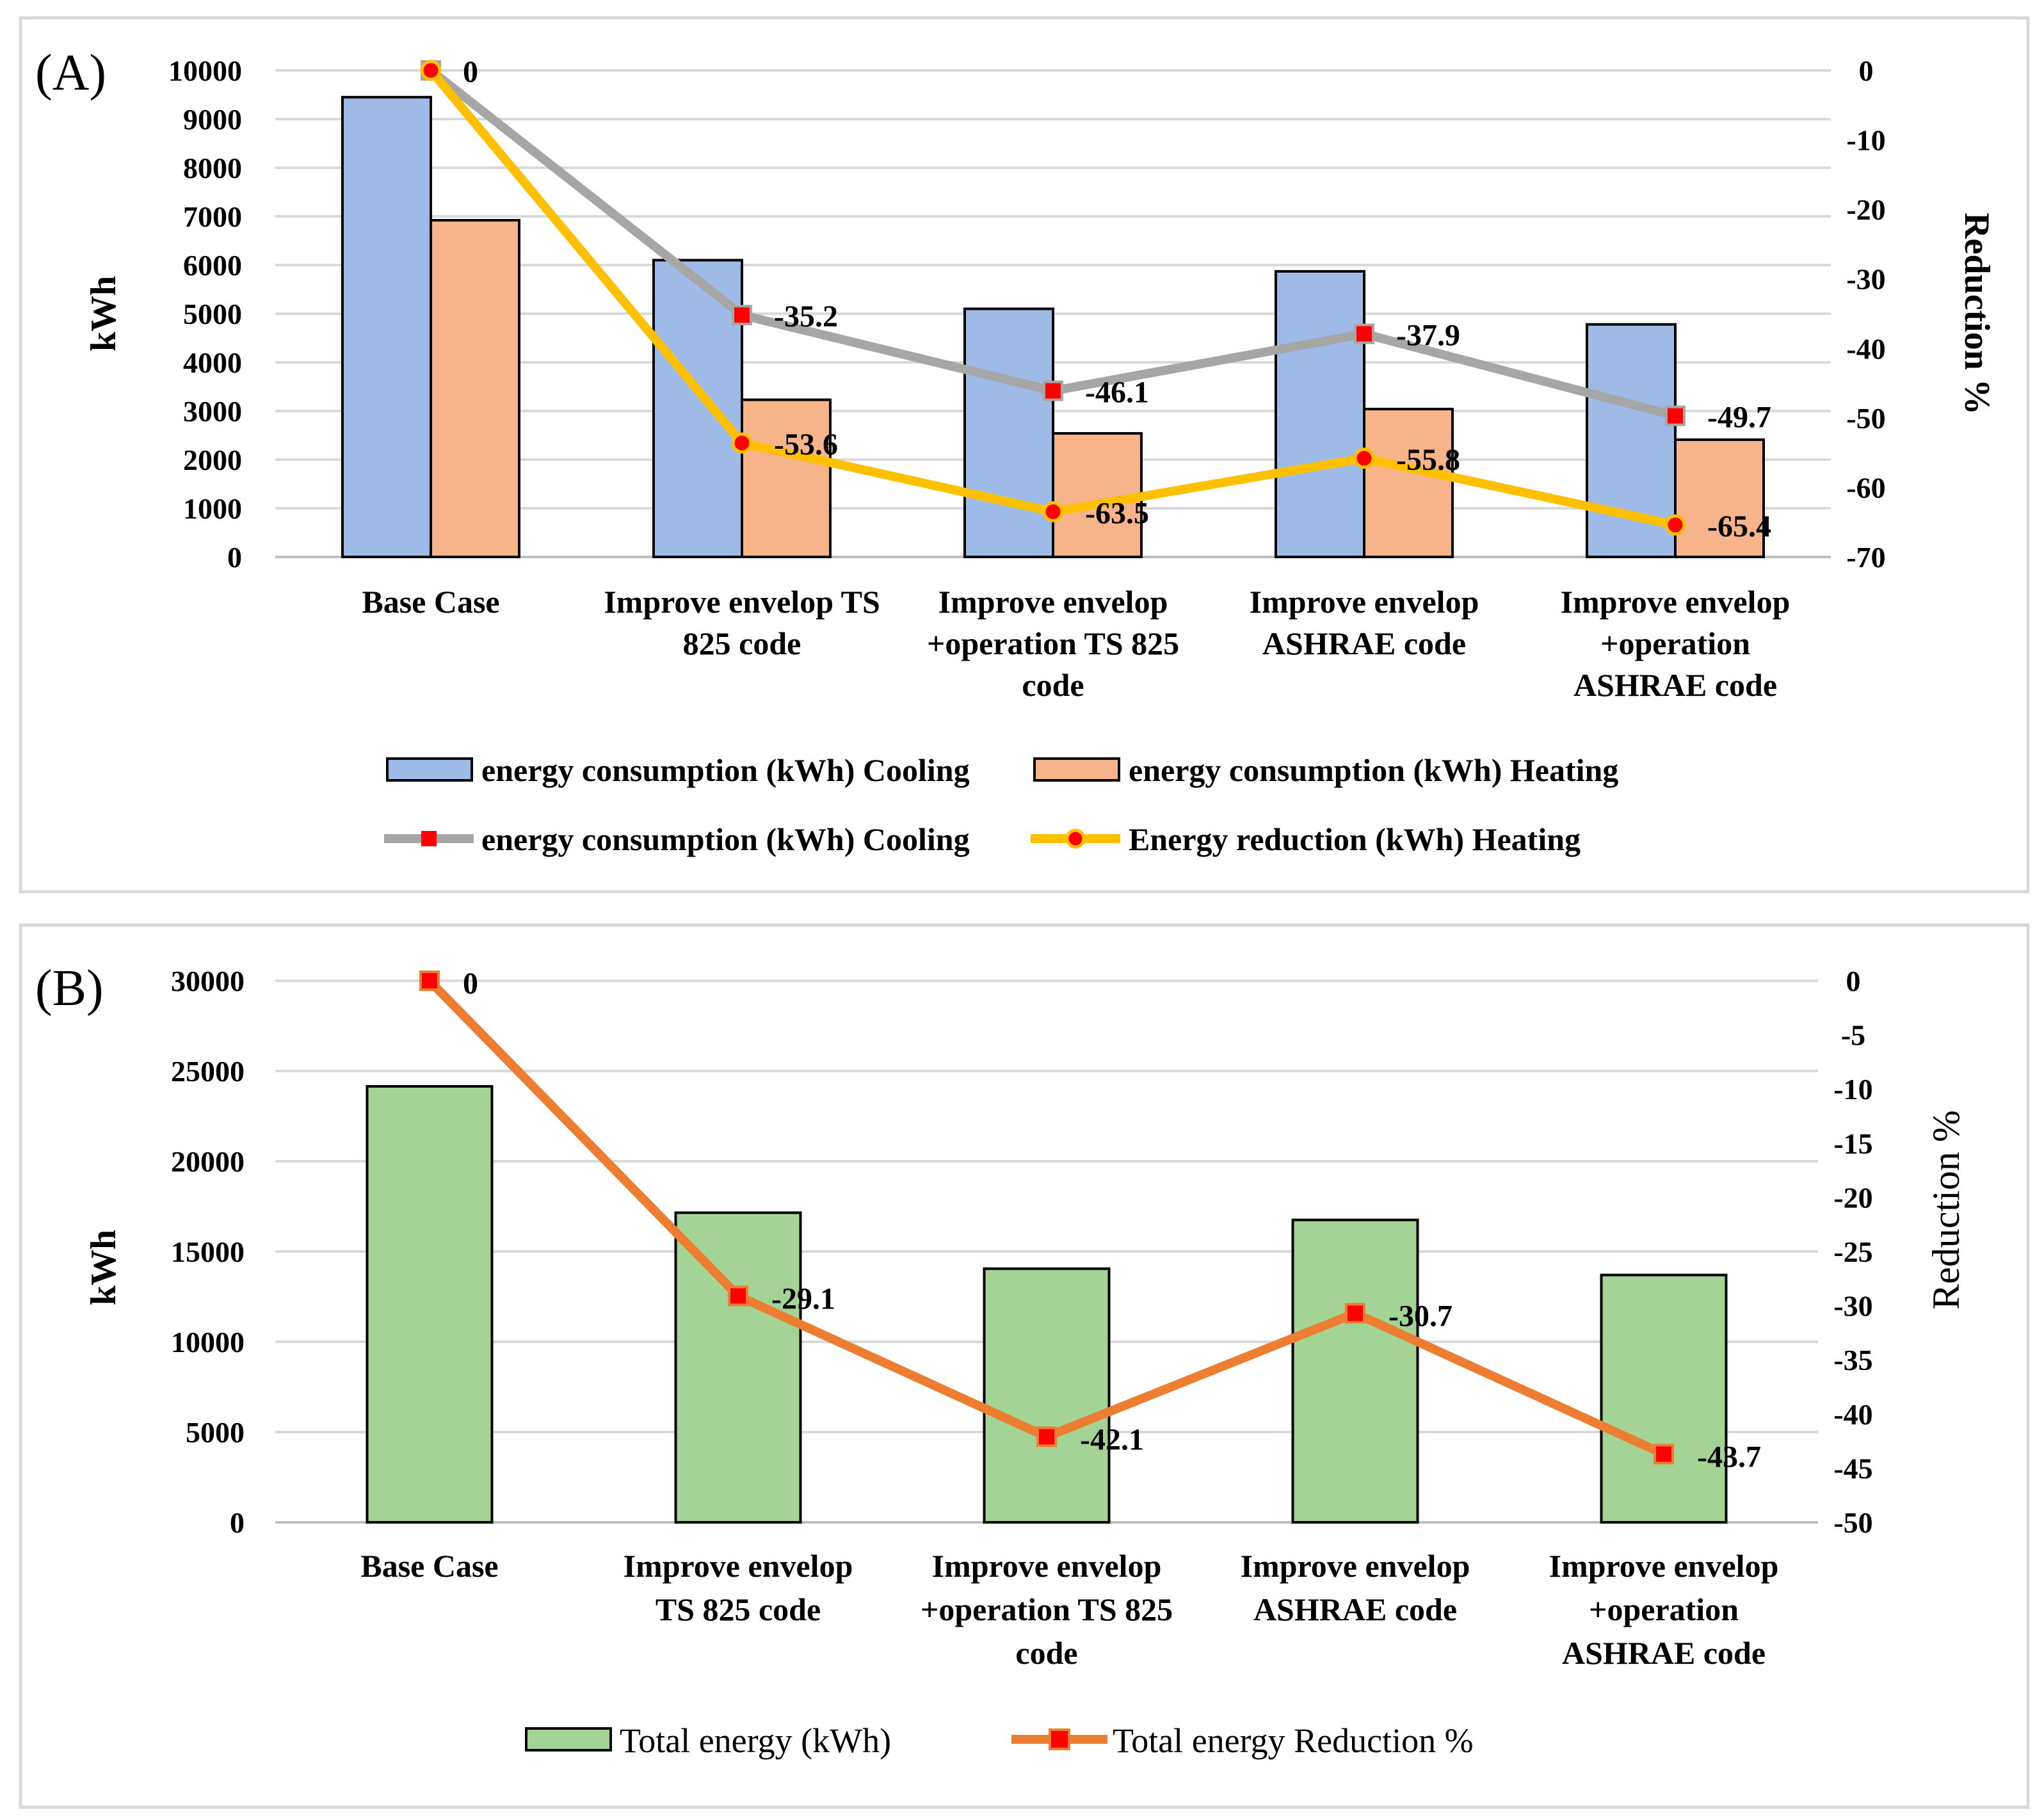 This screenshot has width=2044, height=1820. Describe the element at coordinates (212, 362) in the screenshot. I see `y-tick-label: 4000` at that location.